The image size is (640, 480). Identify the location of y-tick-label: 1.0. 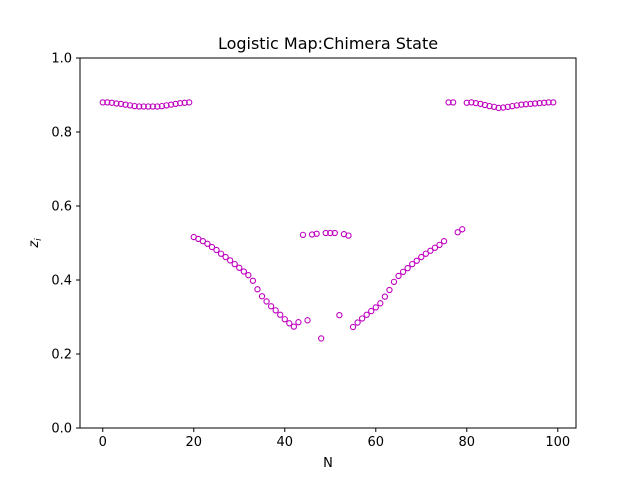
(61, 59).